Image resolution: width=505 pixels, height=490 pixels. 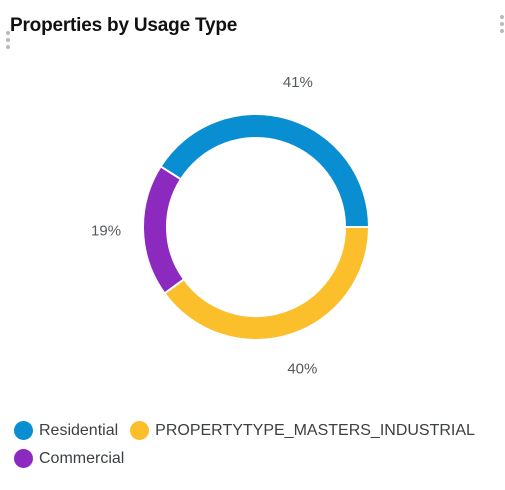 I want to click on legend-label: Residential, so click(x=79, y=430).